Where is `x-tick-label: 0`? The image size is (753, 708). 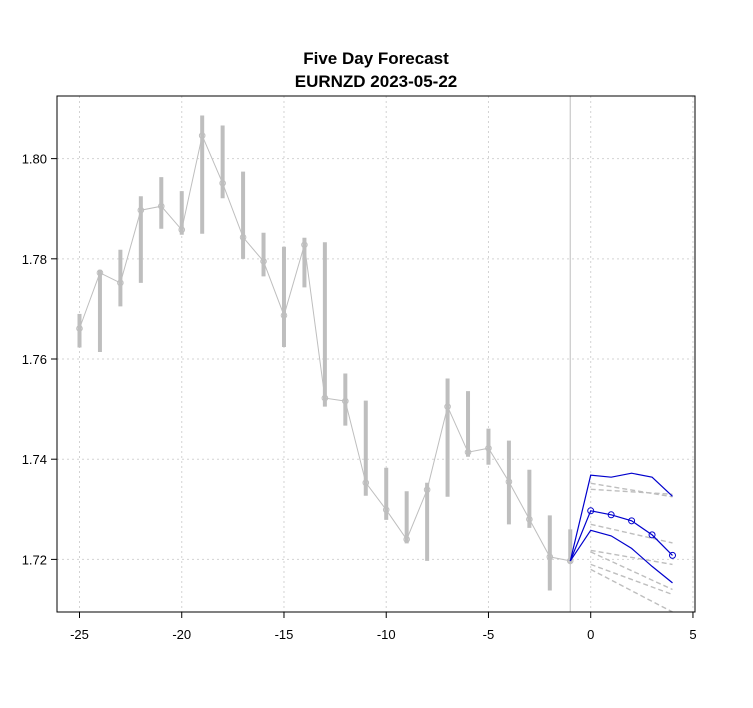 x-tick-label: 0 is located at coordinates (590, 634).